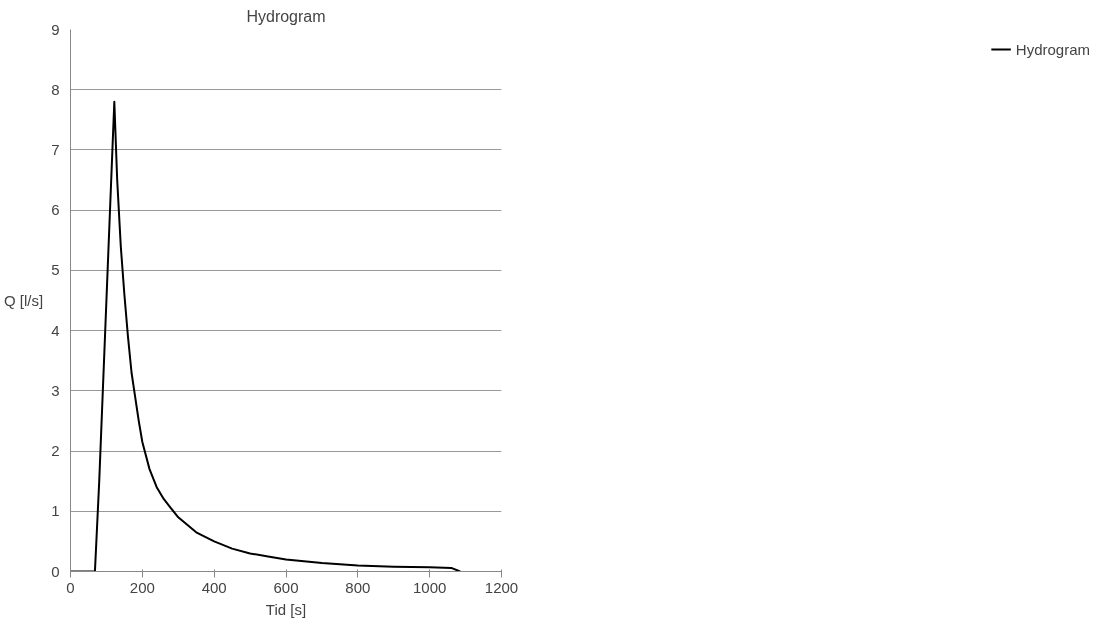 The width and height of the screenshot is (1114, 632). What do you see at coordinates (55, 571) in the screenshot?
I see `y-tick-label: 0` at bounding box center [55, 571].